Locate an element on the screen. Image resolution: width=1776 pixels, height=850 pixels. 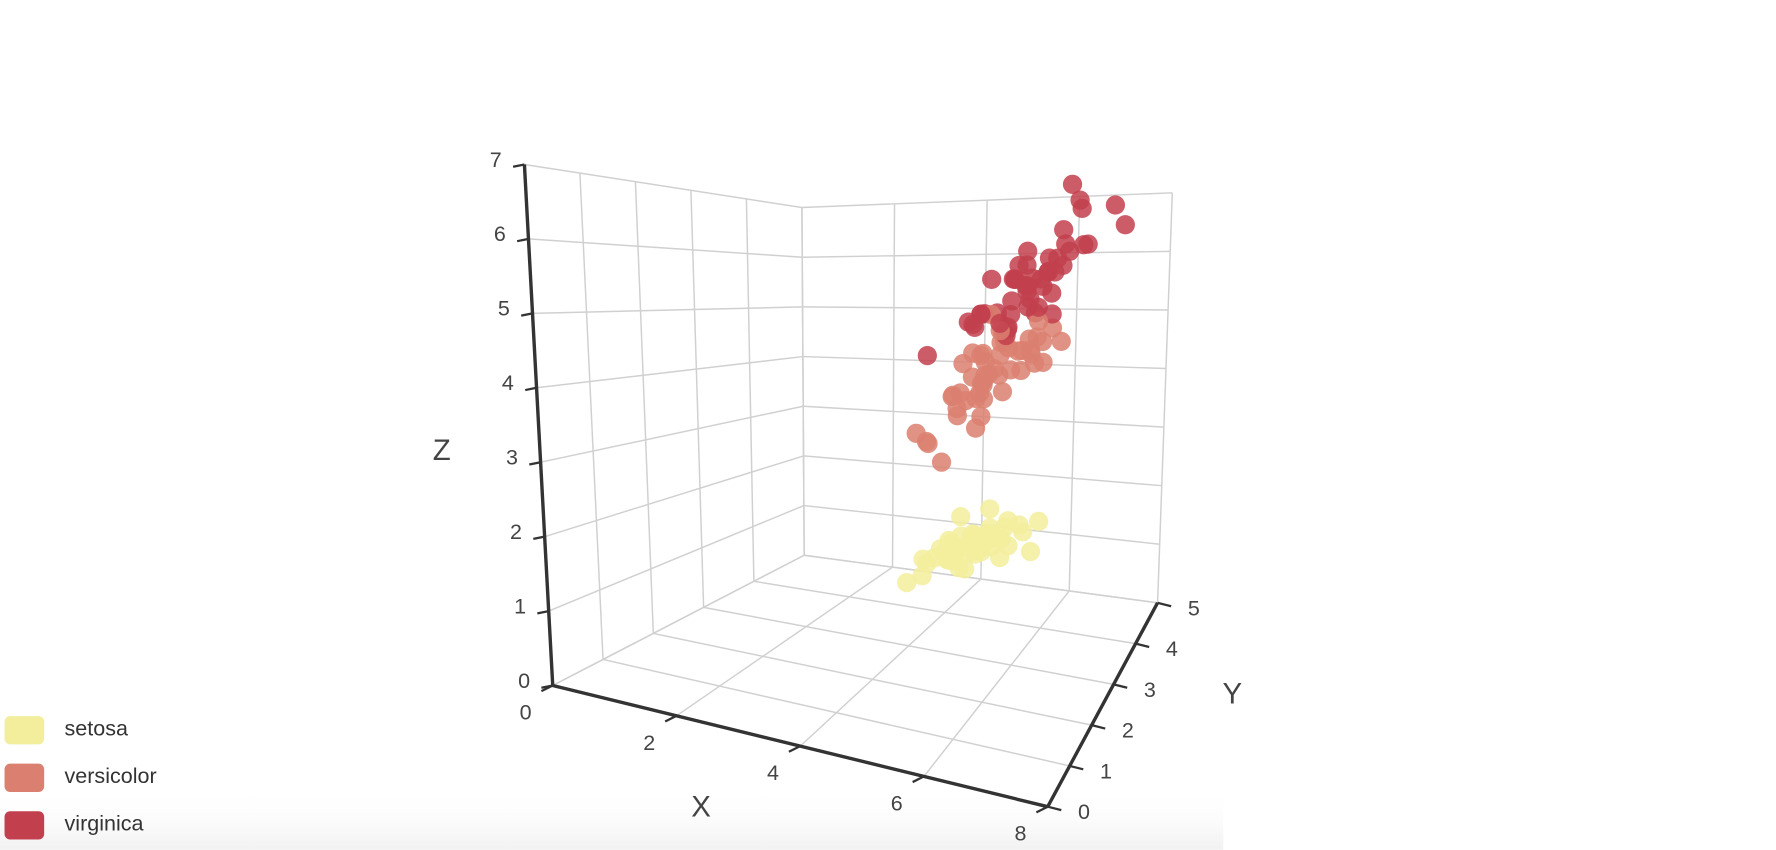
y-axis-title: Y is located at coordinates (1233, 693).